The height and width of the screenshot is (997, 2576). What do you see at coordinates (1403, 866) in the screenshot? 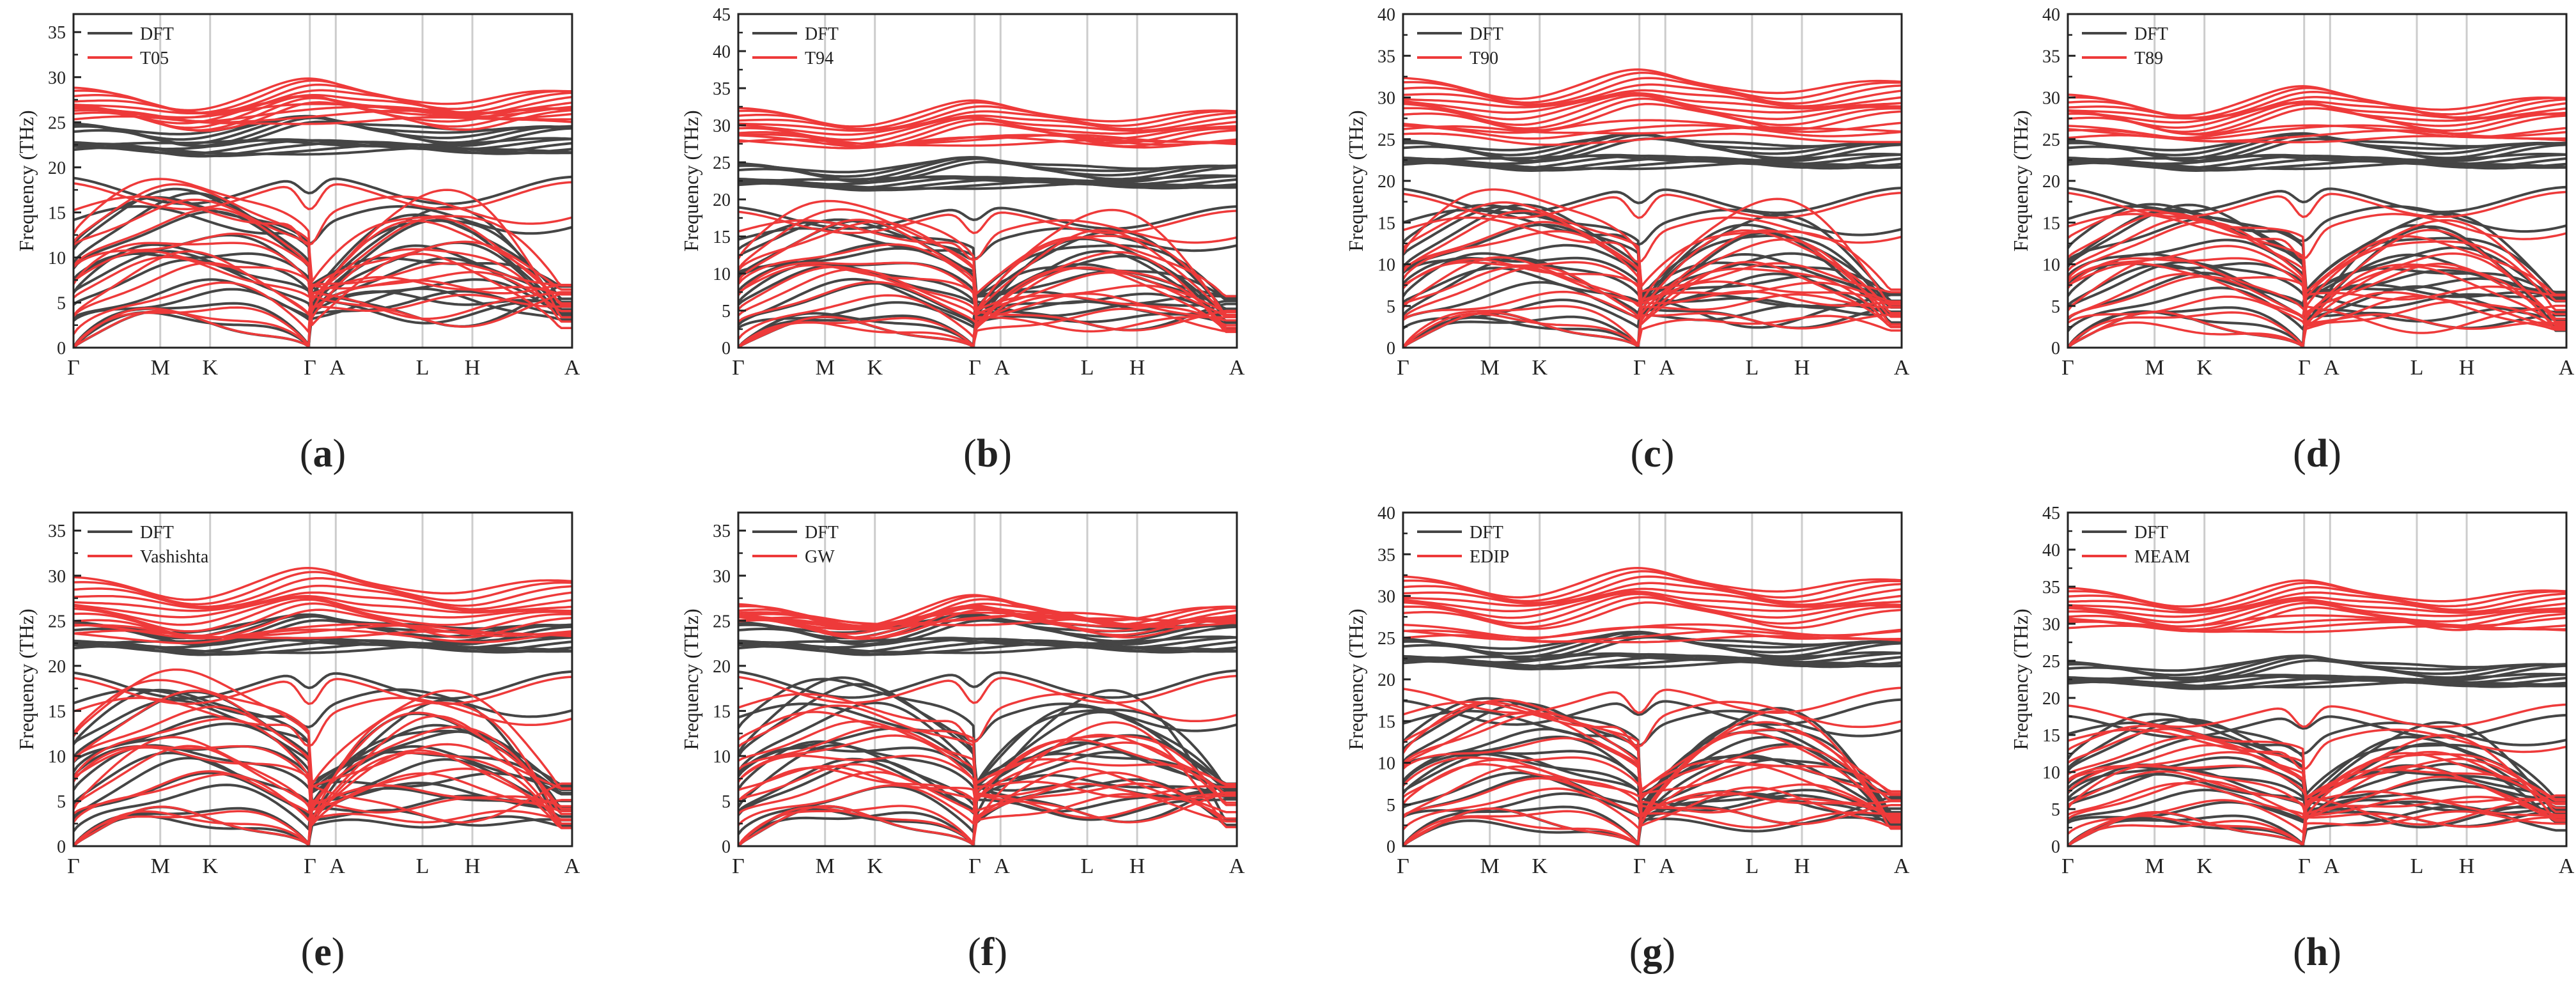
I see `kpoint-label-0: Γ` at bounding box center [1403, 866].